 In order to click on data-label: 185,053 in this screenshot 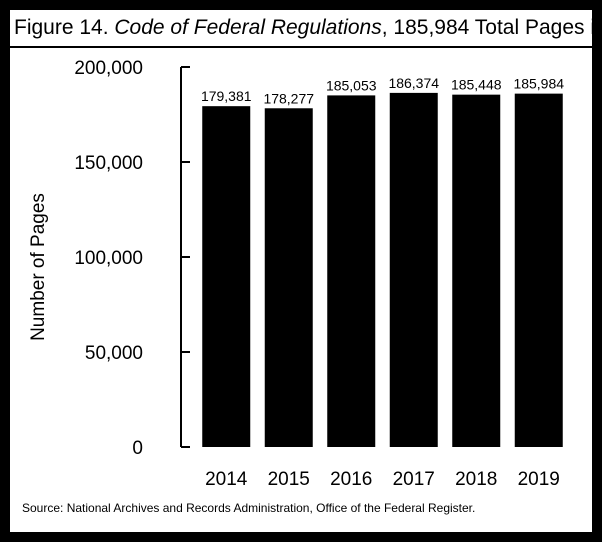, I will do `click(351, 85)`.